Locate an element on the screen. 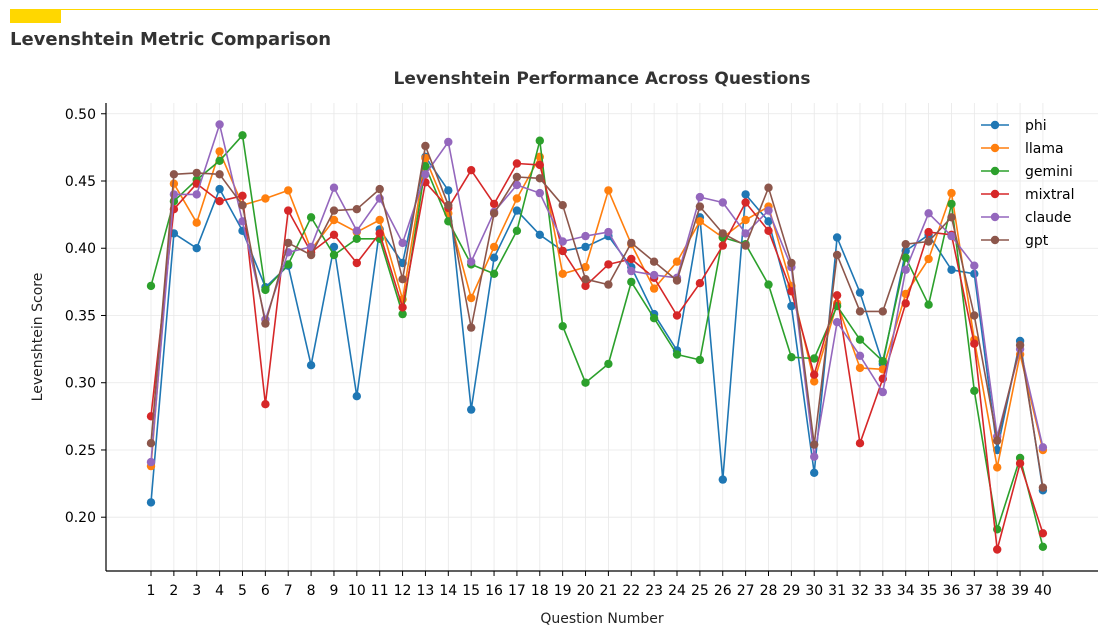 Image resolution: width=1106 pixels, height=635 pixels. x-tick-label: 23 is located at coordinates (654, 591).